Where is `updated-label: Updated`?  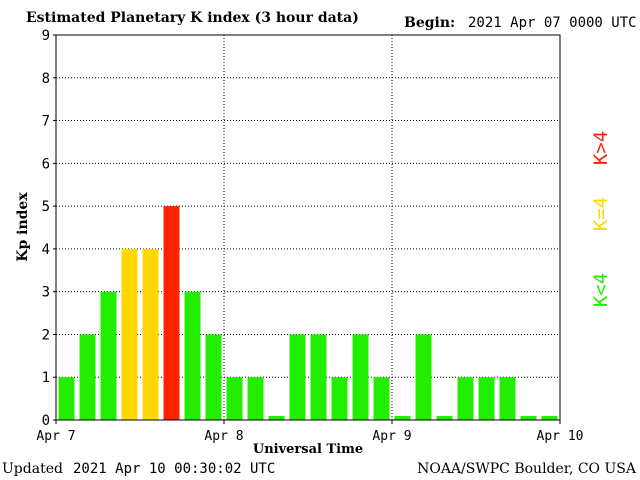
updated-label: Updated is located at coordinates (32, 469).